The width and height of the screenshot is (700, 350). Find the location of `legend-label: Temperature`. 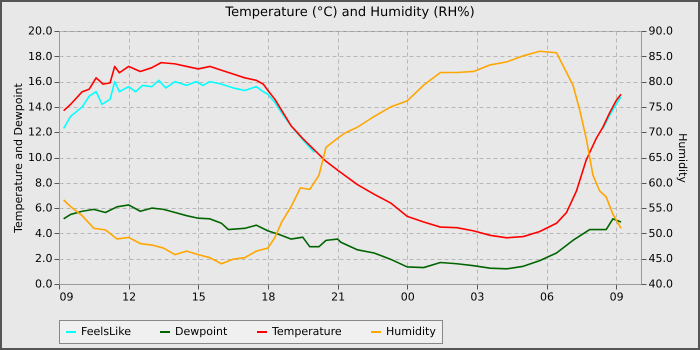

legend-label: Temperature is located at coordinates (306, 331).